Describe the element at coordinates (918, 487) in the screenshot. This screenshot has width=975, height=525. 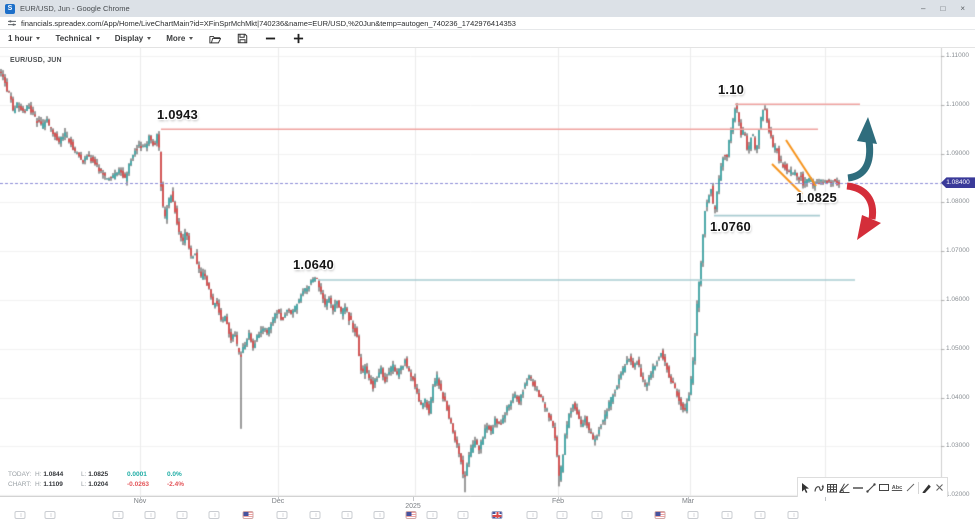
I see `toolbar-divider` at that location.